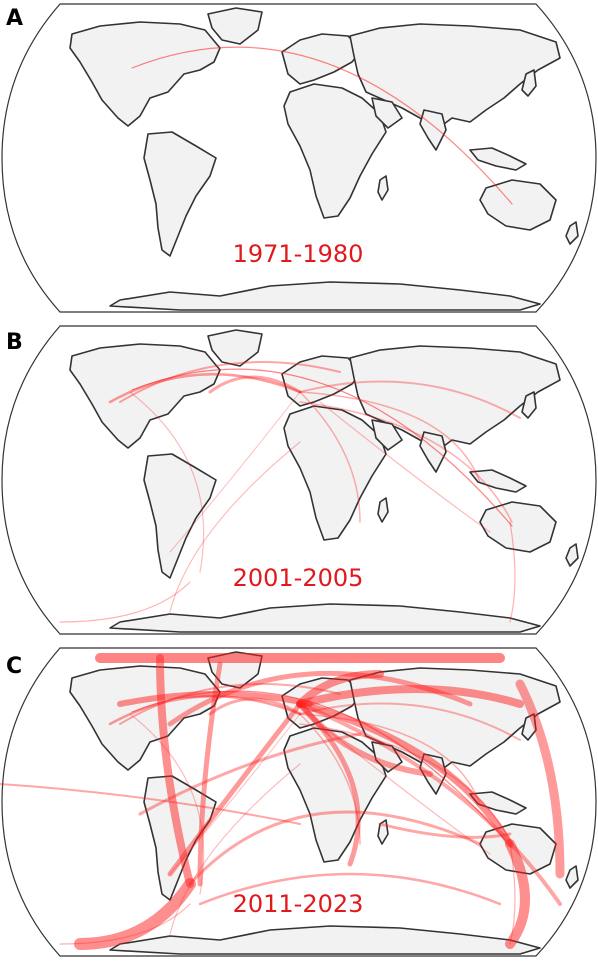 The width and height of the screenshot is (598, 965). What do you see at coordinates (15, 18) in the screenshot?
I see `panel-letter-a: A` at bounding box center [15, 18].